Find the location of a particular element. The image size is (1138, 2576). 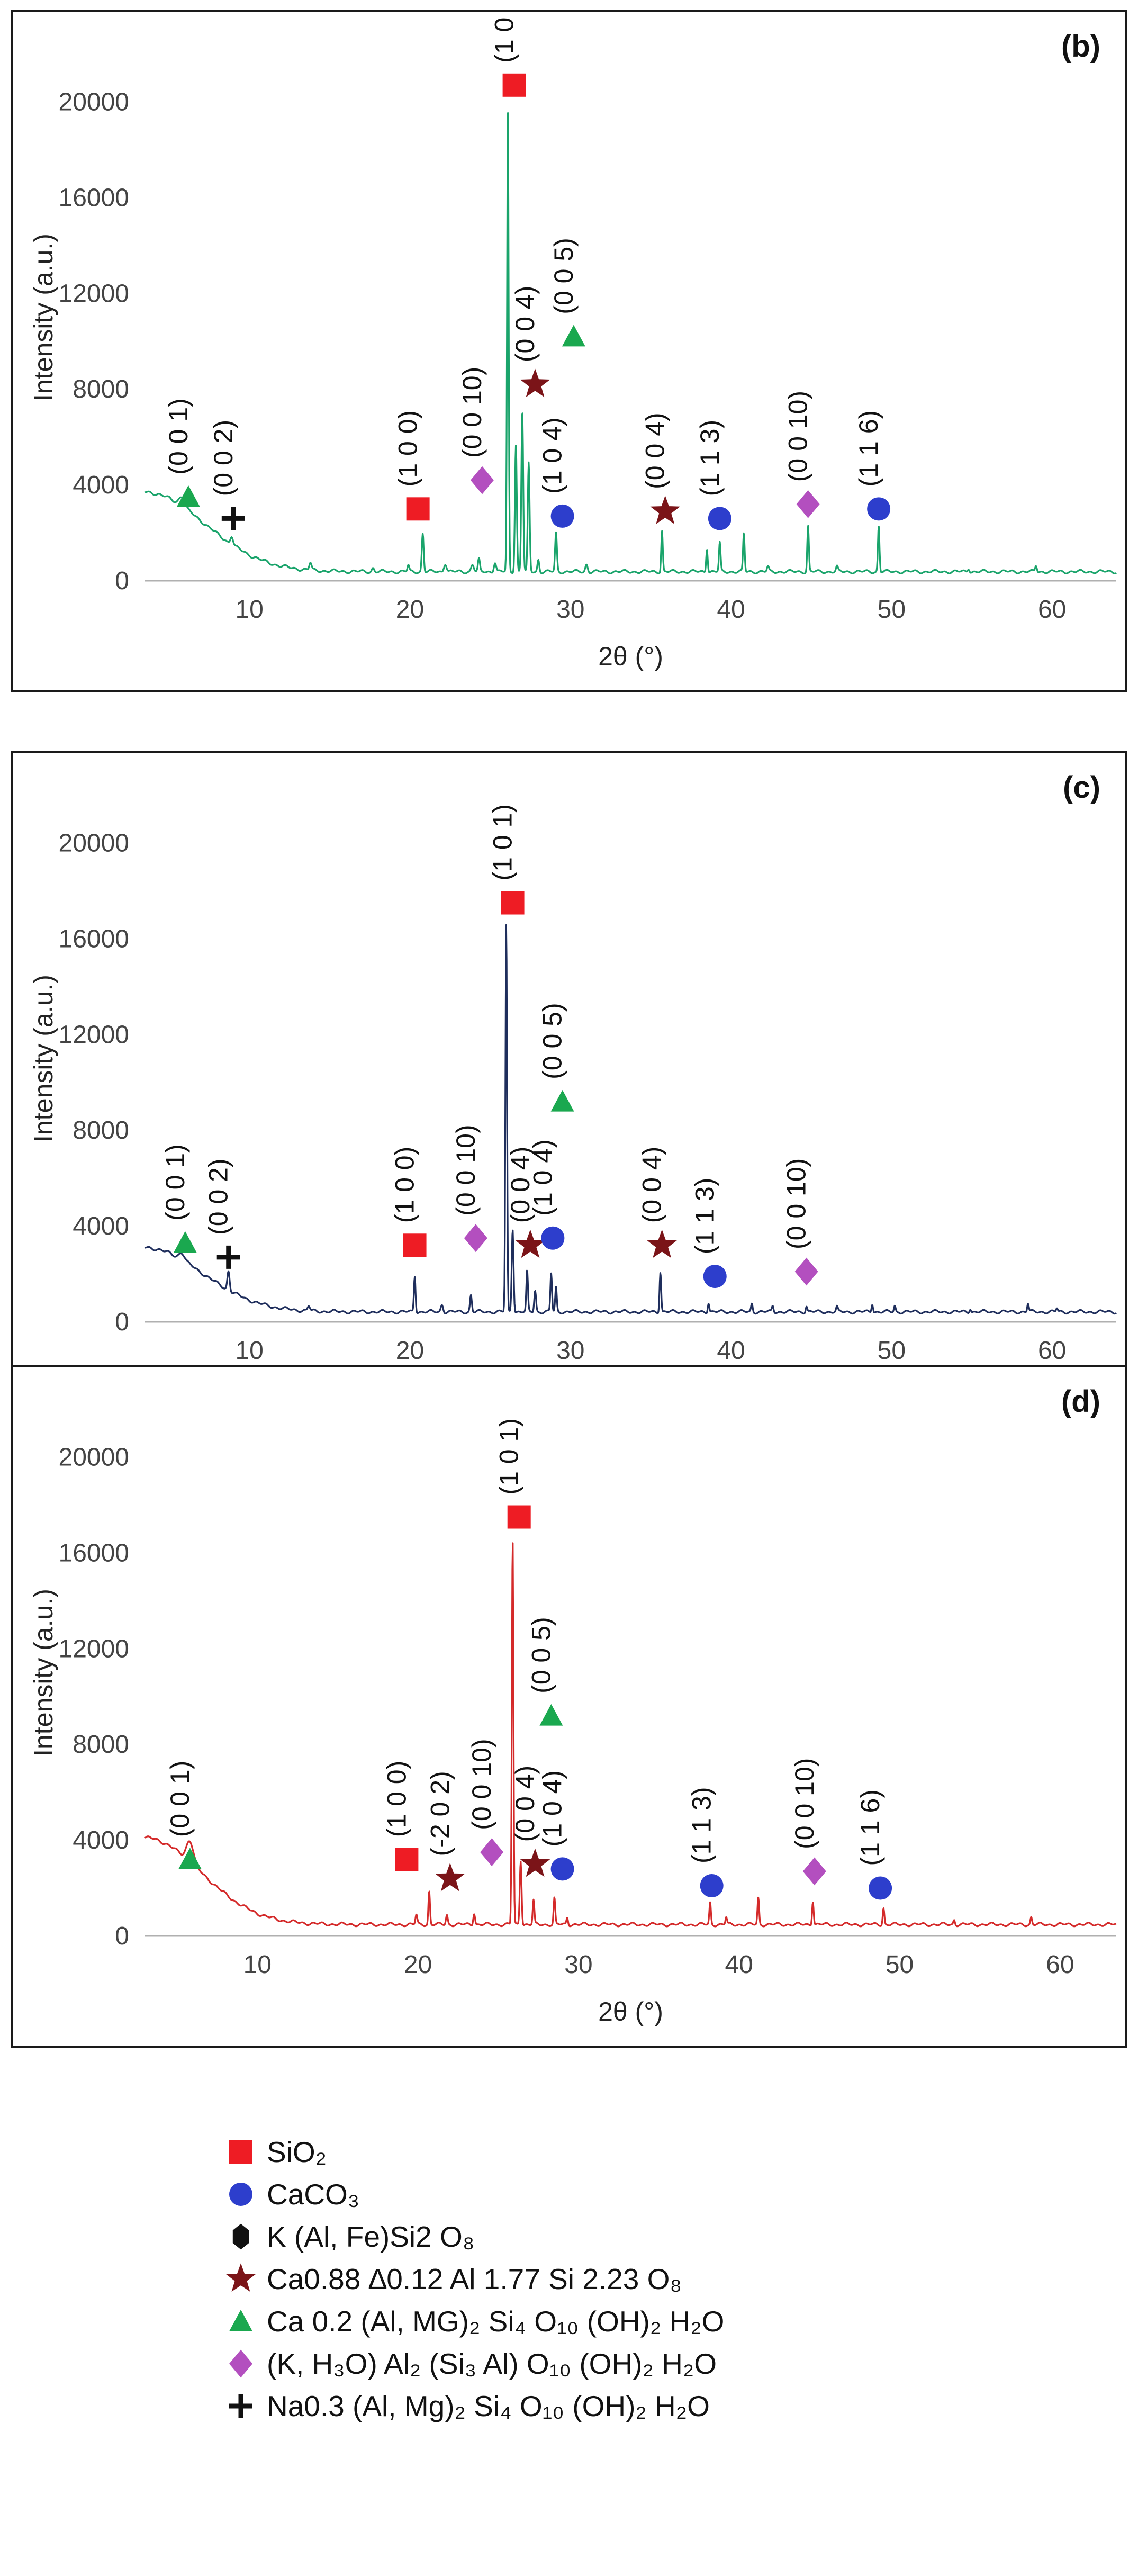

legend-label: (K, H₃O) Al₂ (Si₃ Al) O₁₀ (OH)₂ H₂O is located at coordinates (492, 2364).